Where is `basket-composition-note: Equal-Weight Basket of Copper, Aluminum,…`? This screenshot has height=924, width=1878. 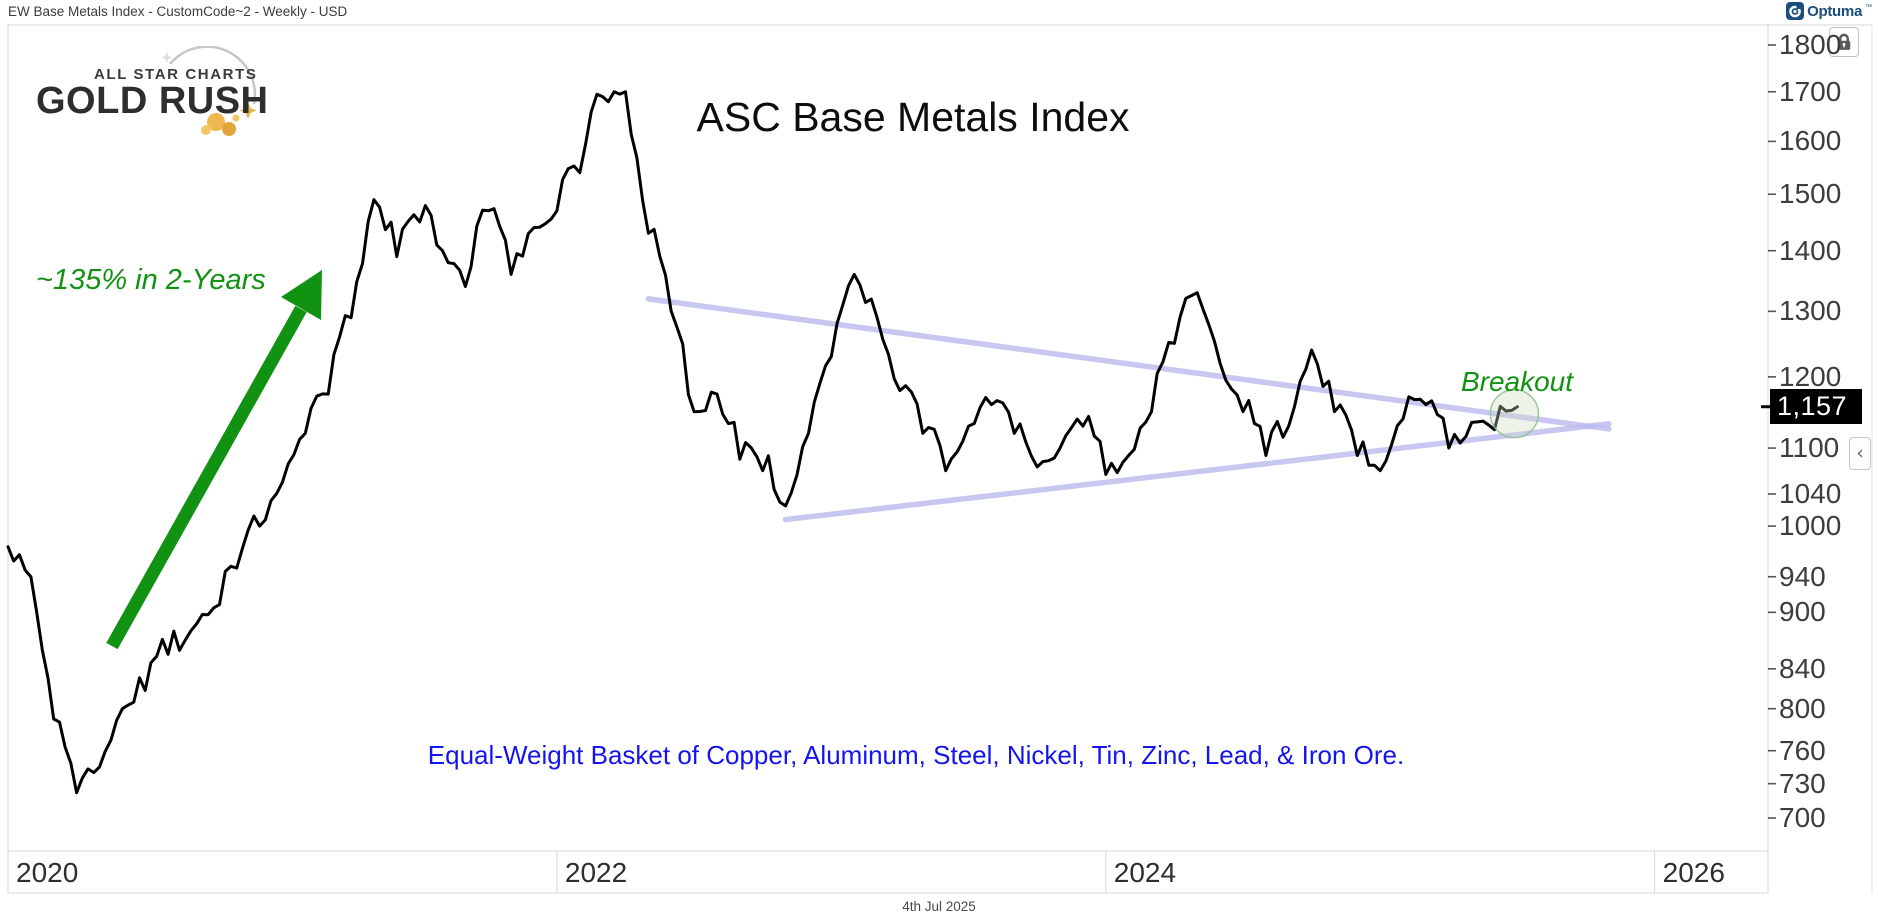
basket-composition-note: Equal-Weight Basket of Copper, Aluminum,… is located at coordinates (916, 755).